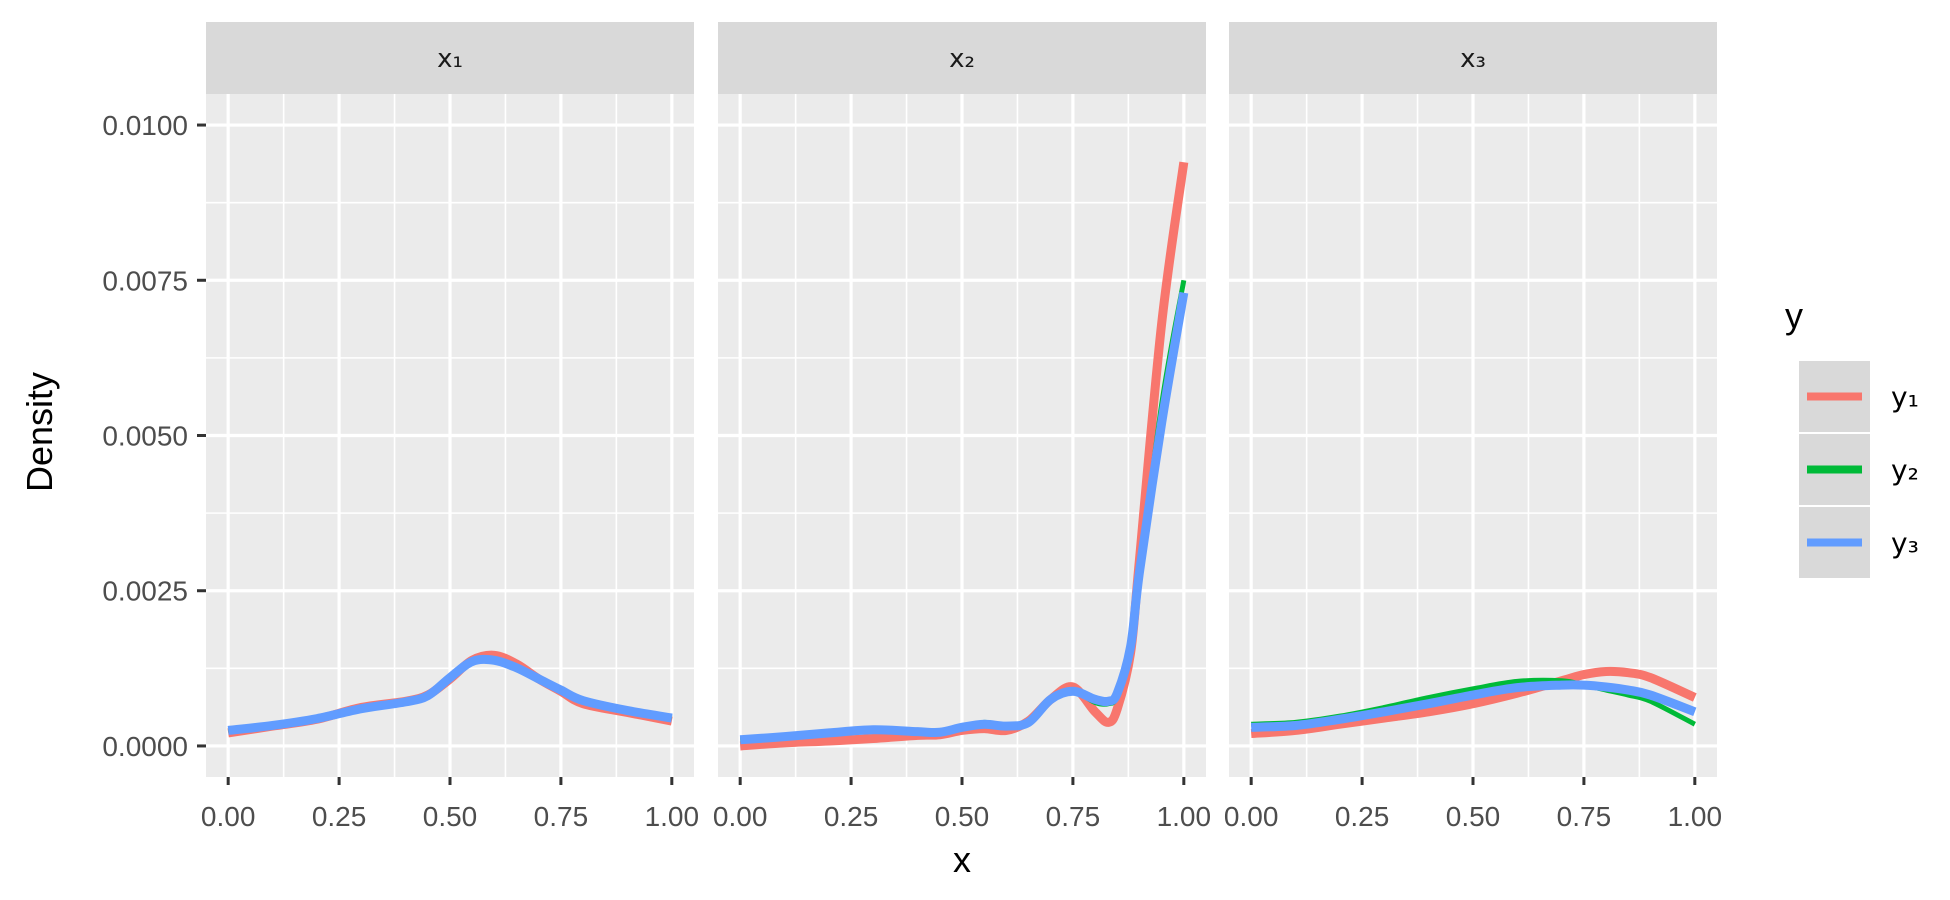 This screenshot has width=1950, height=900. What do you see at coordinates (1473, 706) in the screenshot?
I see `series-line-3-y3` at bounding box center [1473, 706].